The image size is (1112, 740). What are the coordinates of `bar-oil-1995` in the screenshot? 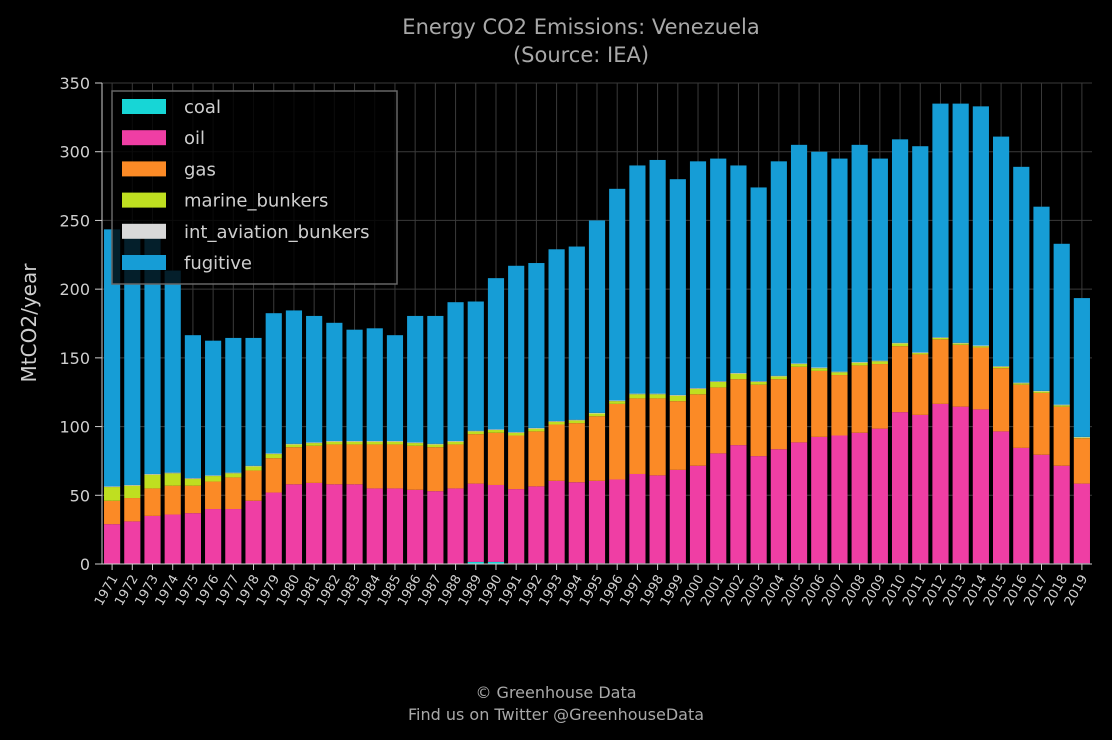 It's located at (597, 522).